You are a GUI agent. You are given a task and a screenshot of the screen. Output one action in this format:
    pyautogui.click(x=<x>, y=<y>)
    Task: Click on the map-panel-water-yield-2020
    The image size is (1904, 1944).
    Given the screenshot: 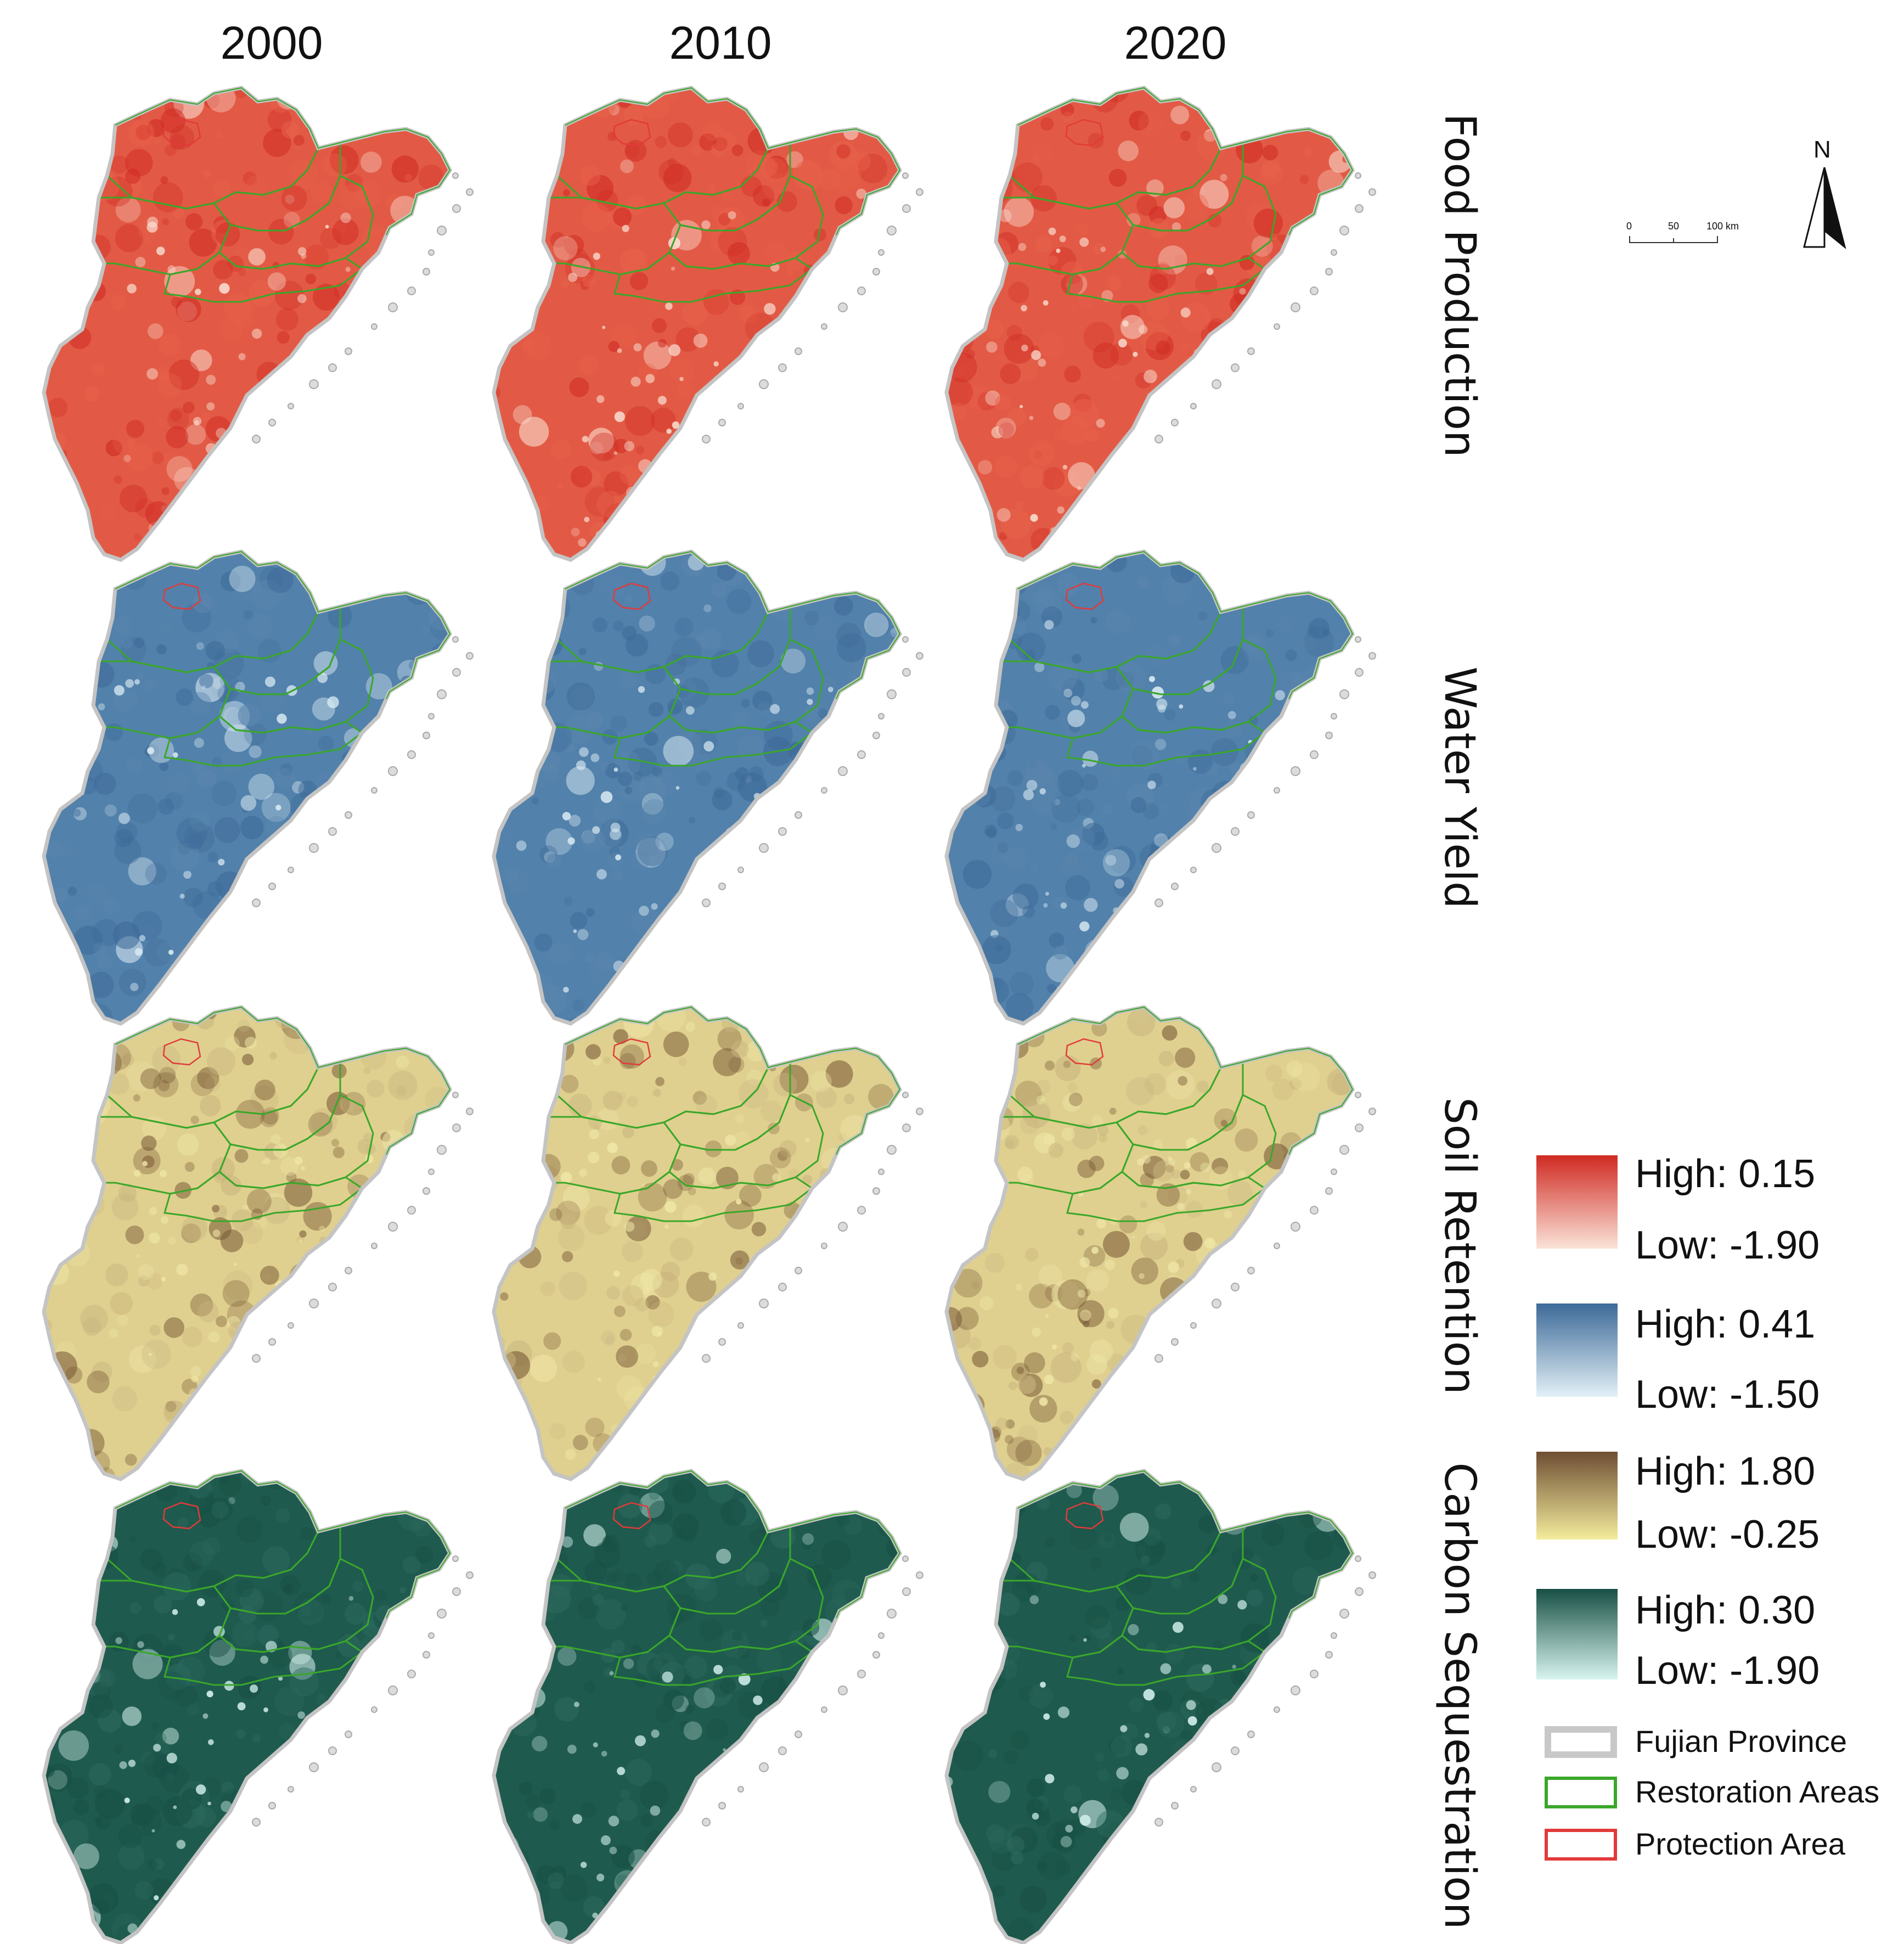 What is the action you would take?
    pyautogui.click(x=1160, y=787)
    